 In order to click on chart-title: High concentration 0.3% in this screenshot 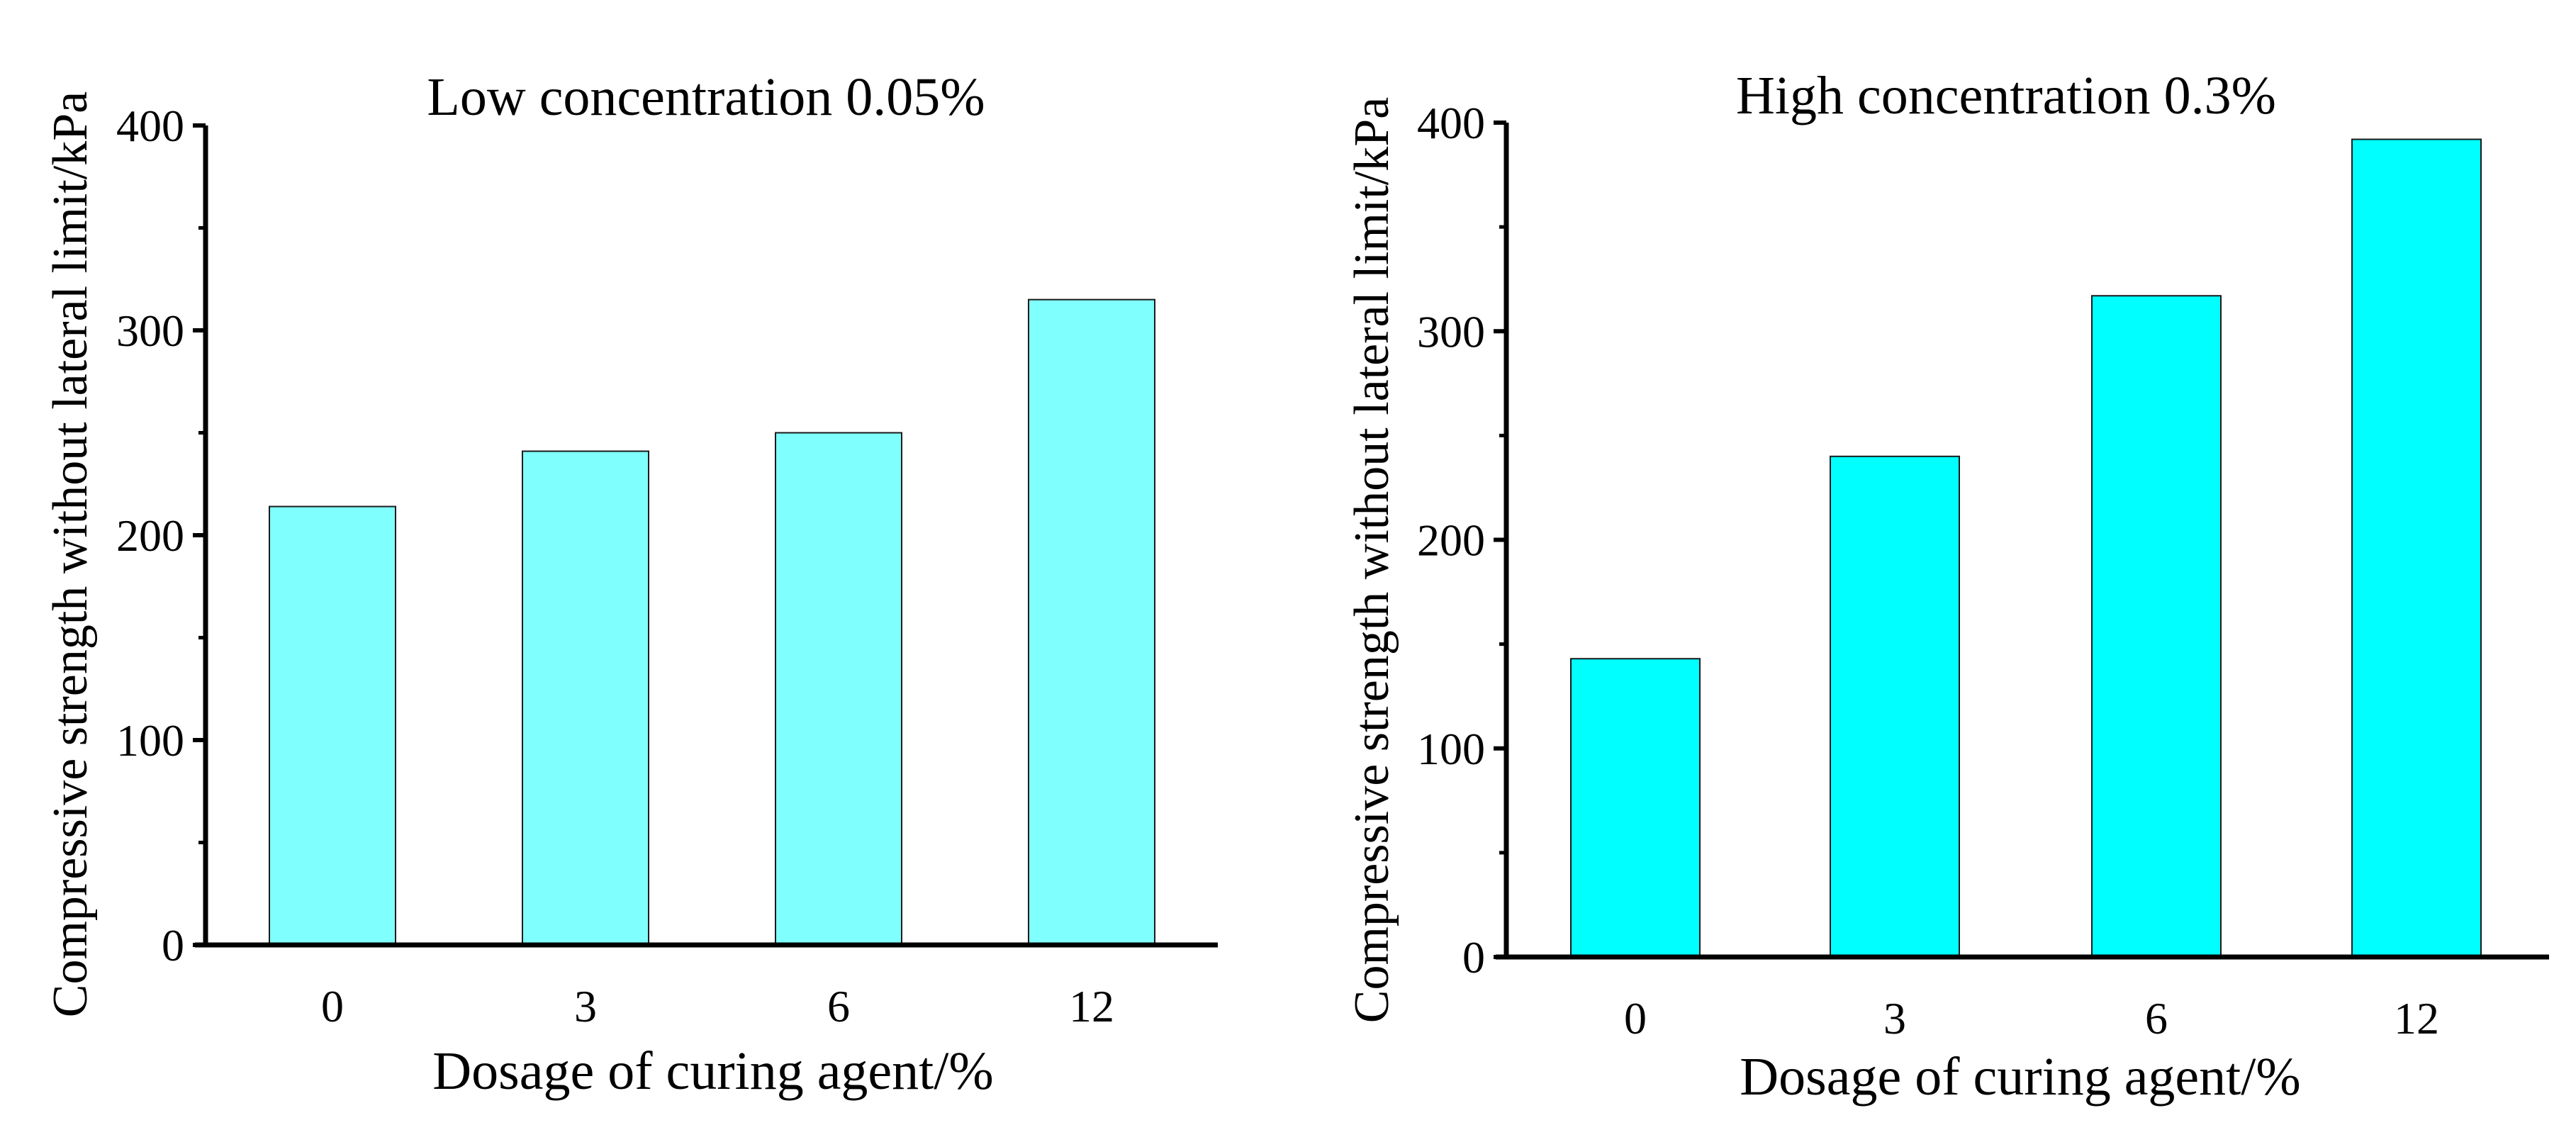, I will do `click(2006, 96)`.